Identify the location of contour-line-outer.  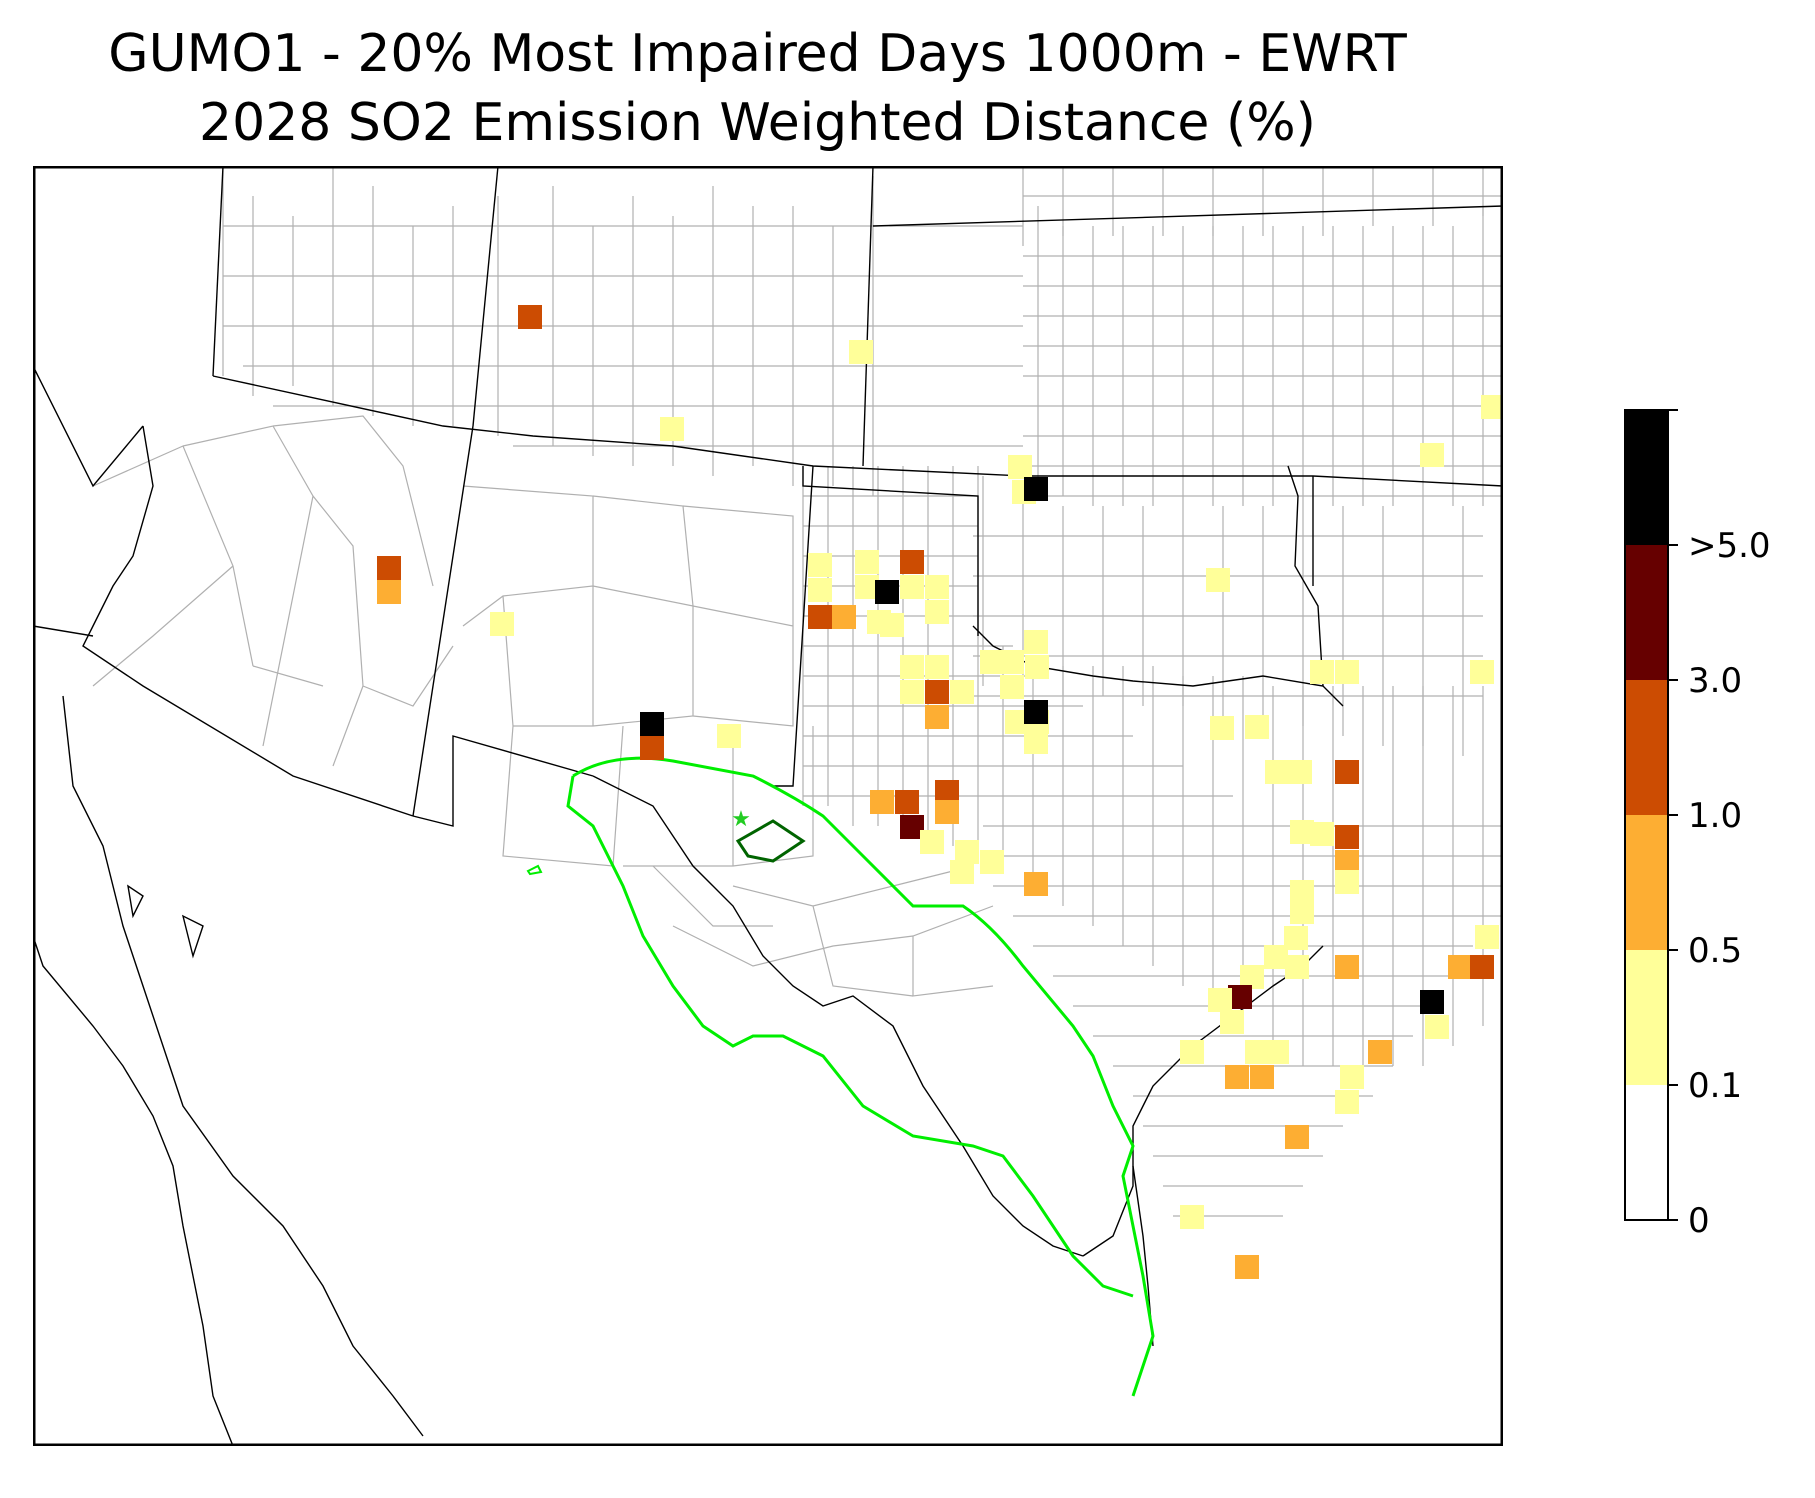
(850, 1036).